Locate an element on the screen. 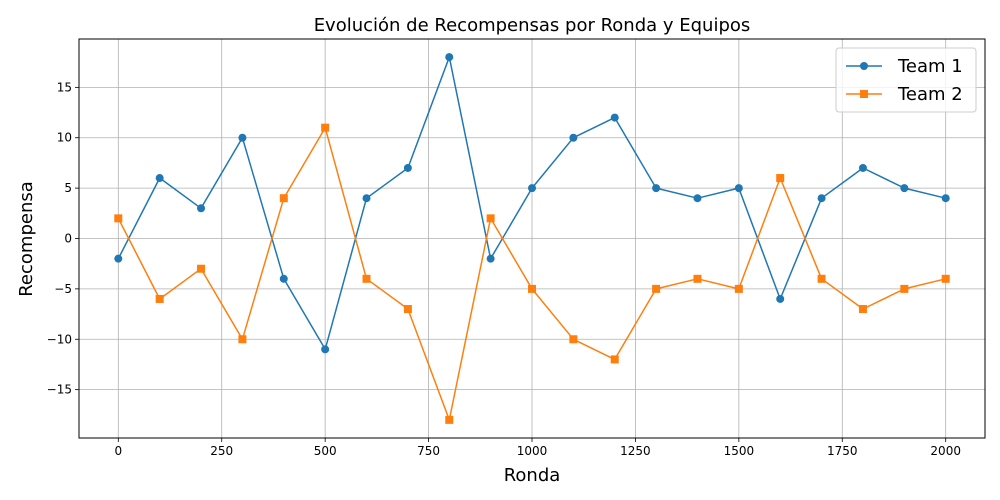 This screenshot has height=500, width=1000. legend: Team 1 Team 2 is located at coordinates (906, 80).